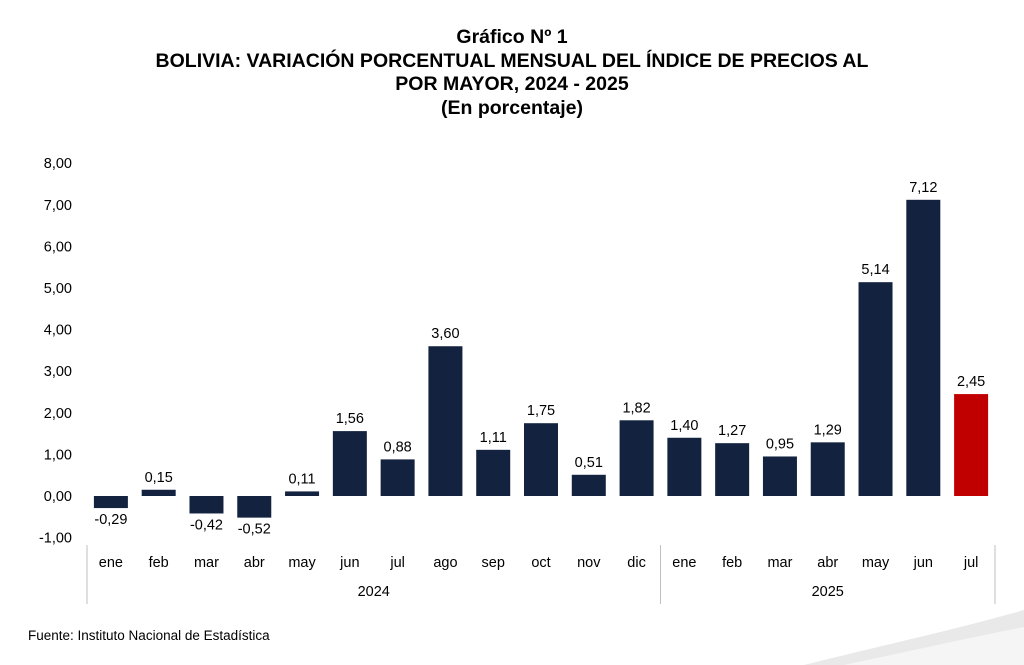  What do you see at coordinates (875, 270) in the screenshot?
I see `data-label: 5,14` at bounding box center [875, 270].